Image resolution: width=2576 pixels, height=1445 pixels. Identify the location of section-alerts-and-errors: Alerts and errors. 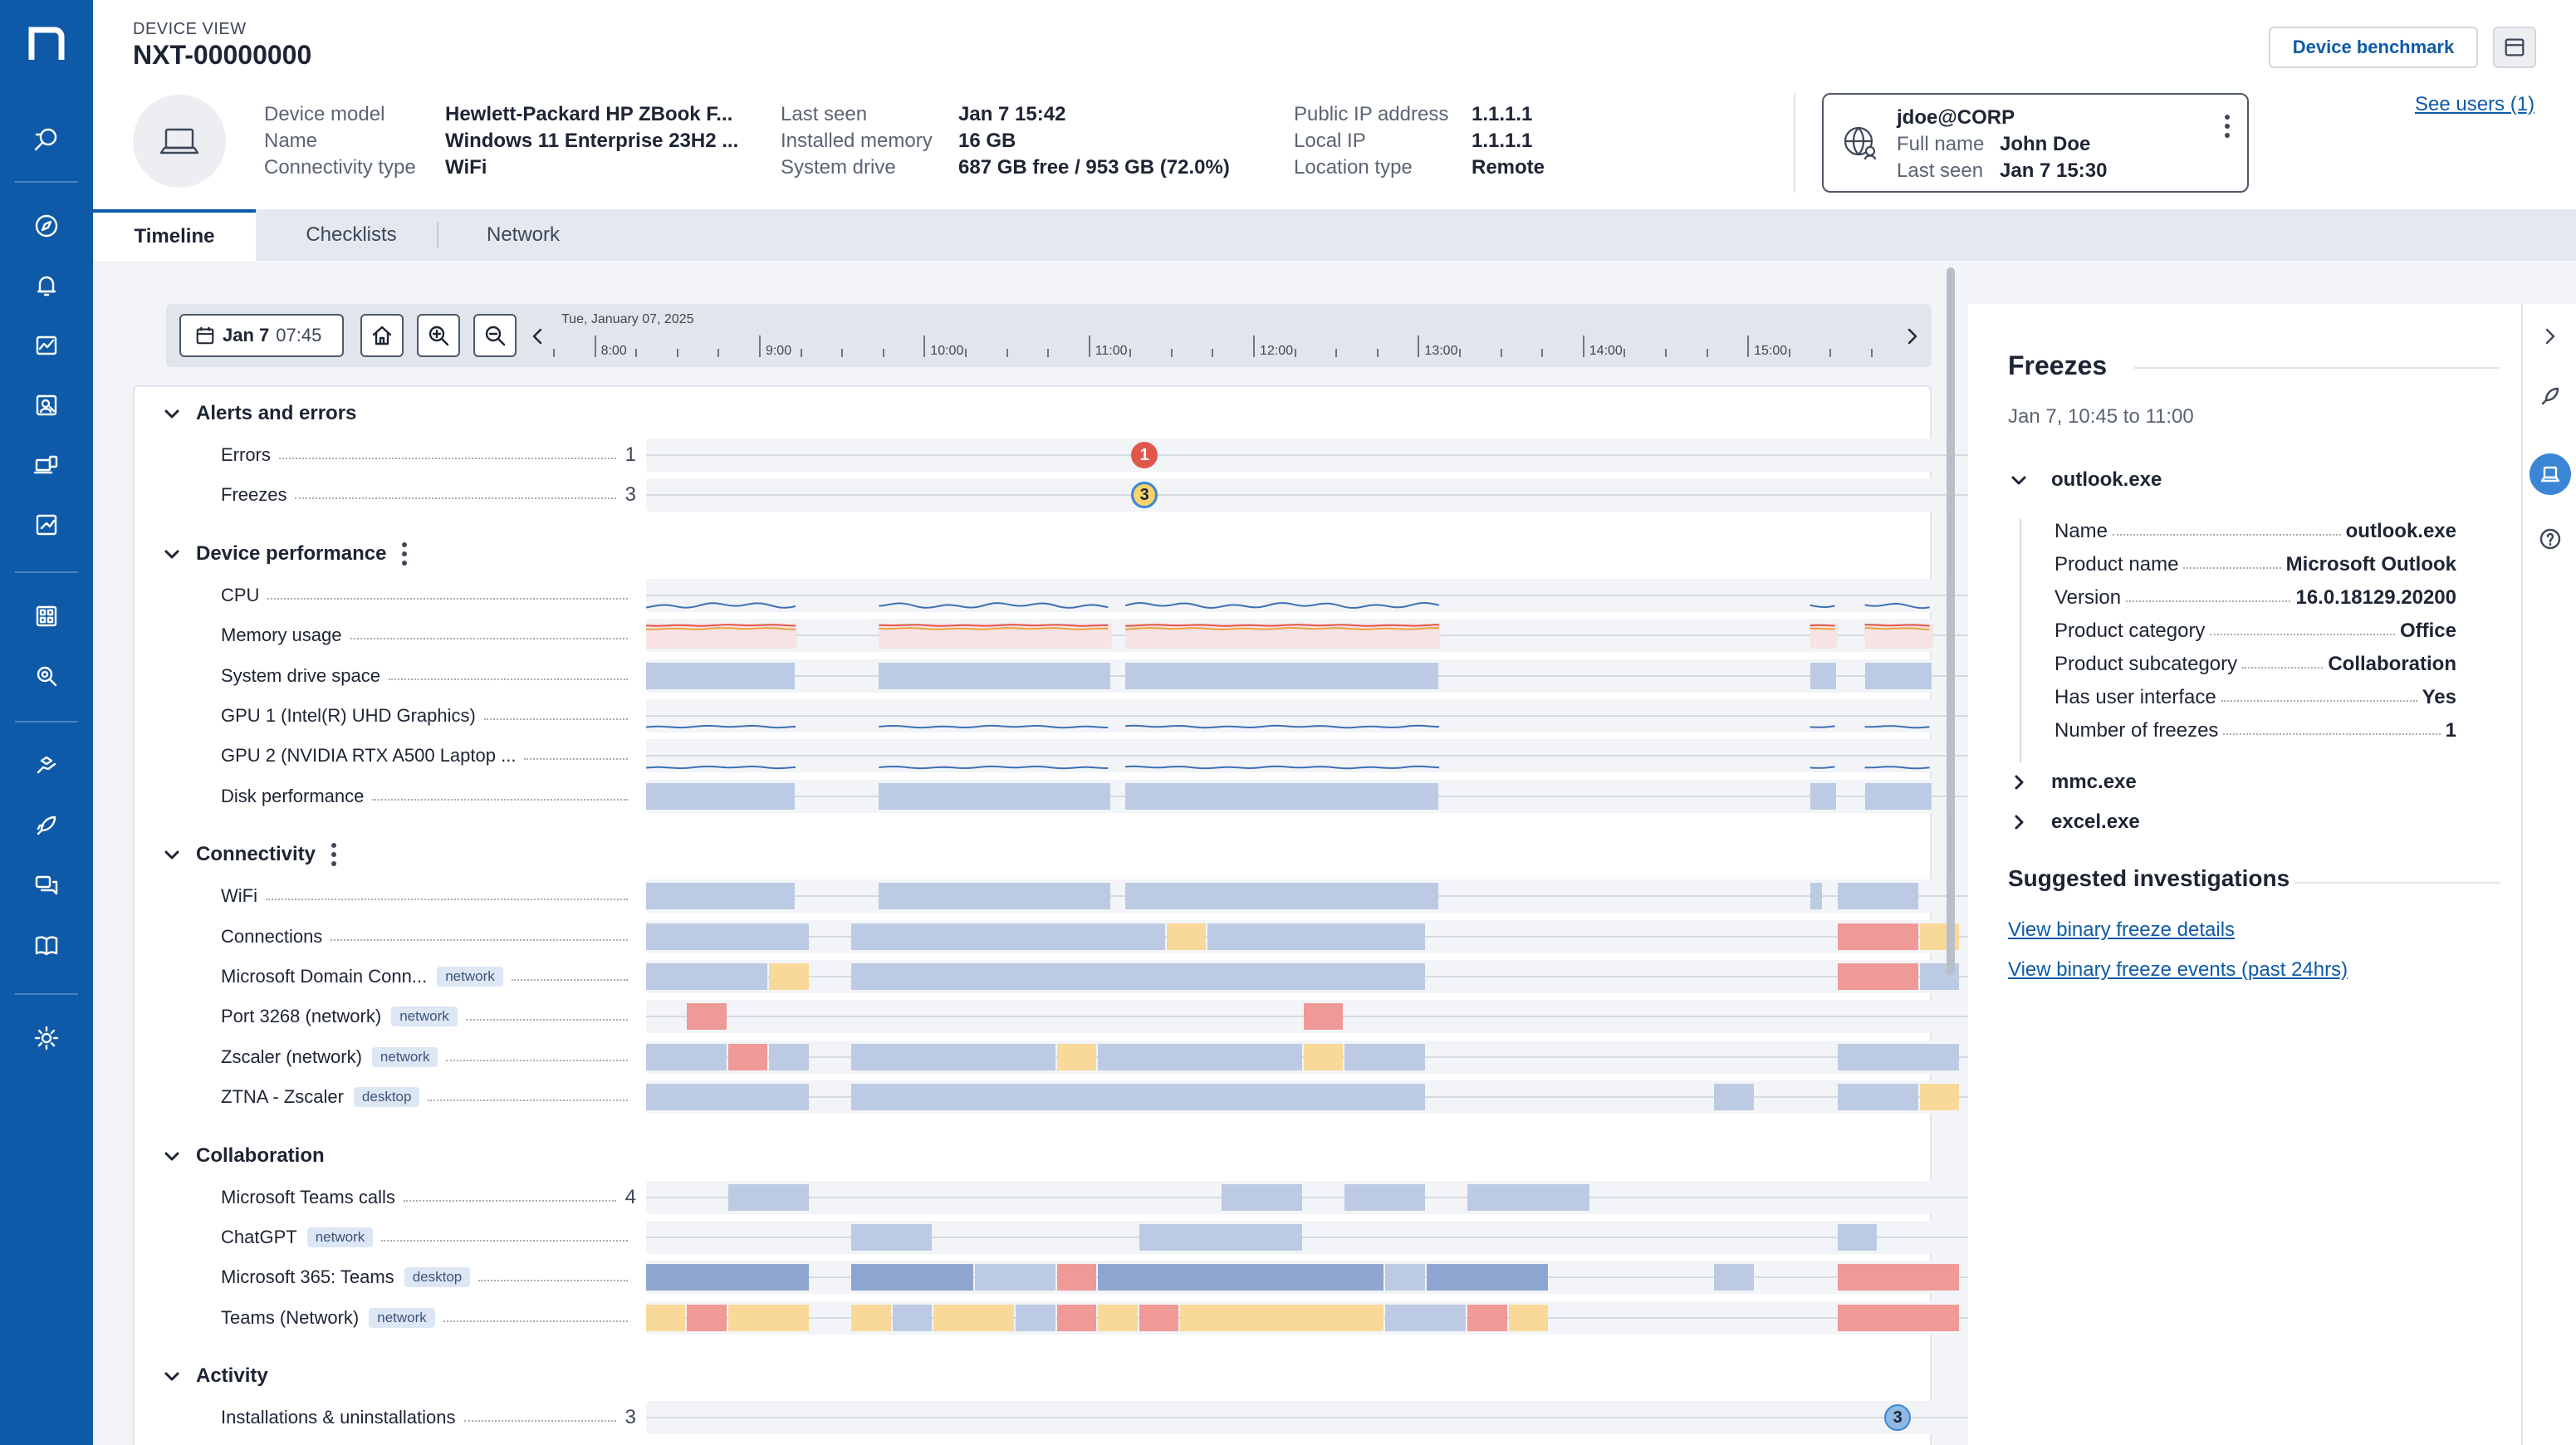
(260, 413).